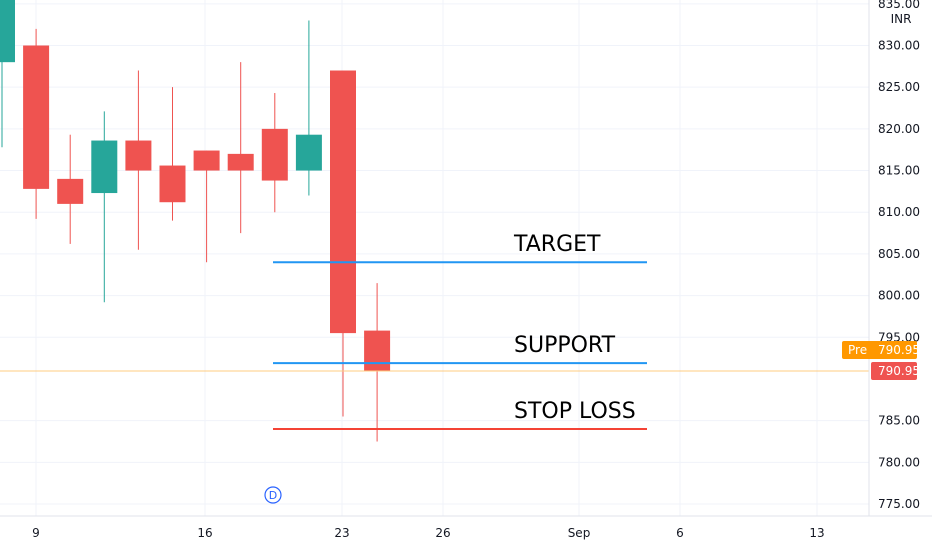  I want to click on last-price-badge, so click(894, 371).